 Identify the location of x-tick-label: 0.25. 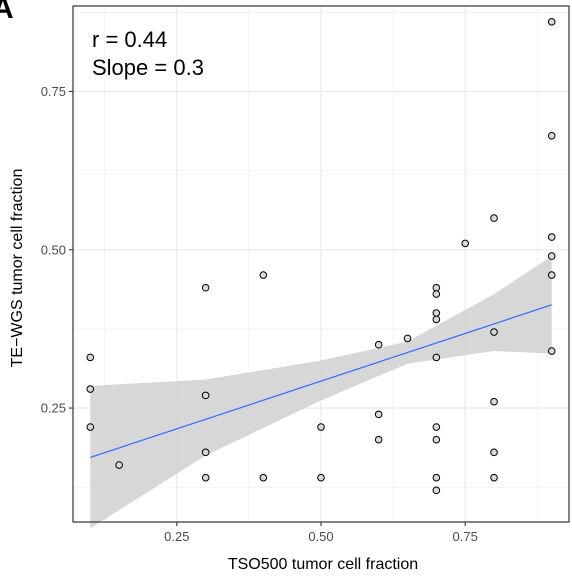
(176, 536).